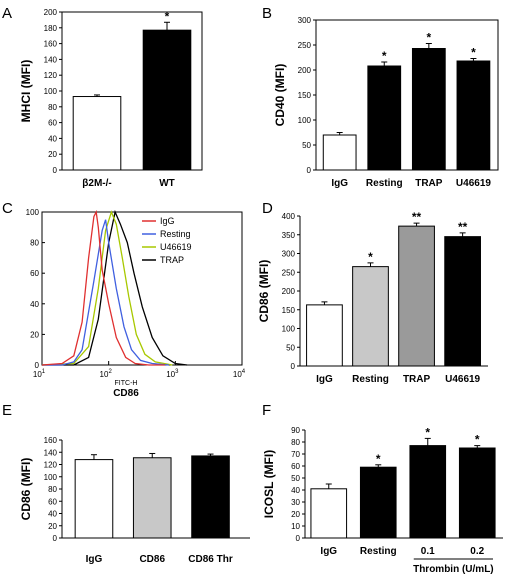  I want to click on x-tick-label: 10¹, so click(39, 374).